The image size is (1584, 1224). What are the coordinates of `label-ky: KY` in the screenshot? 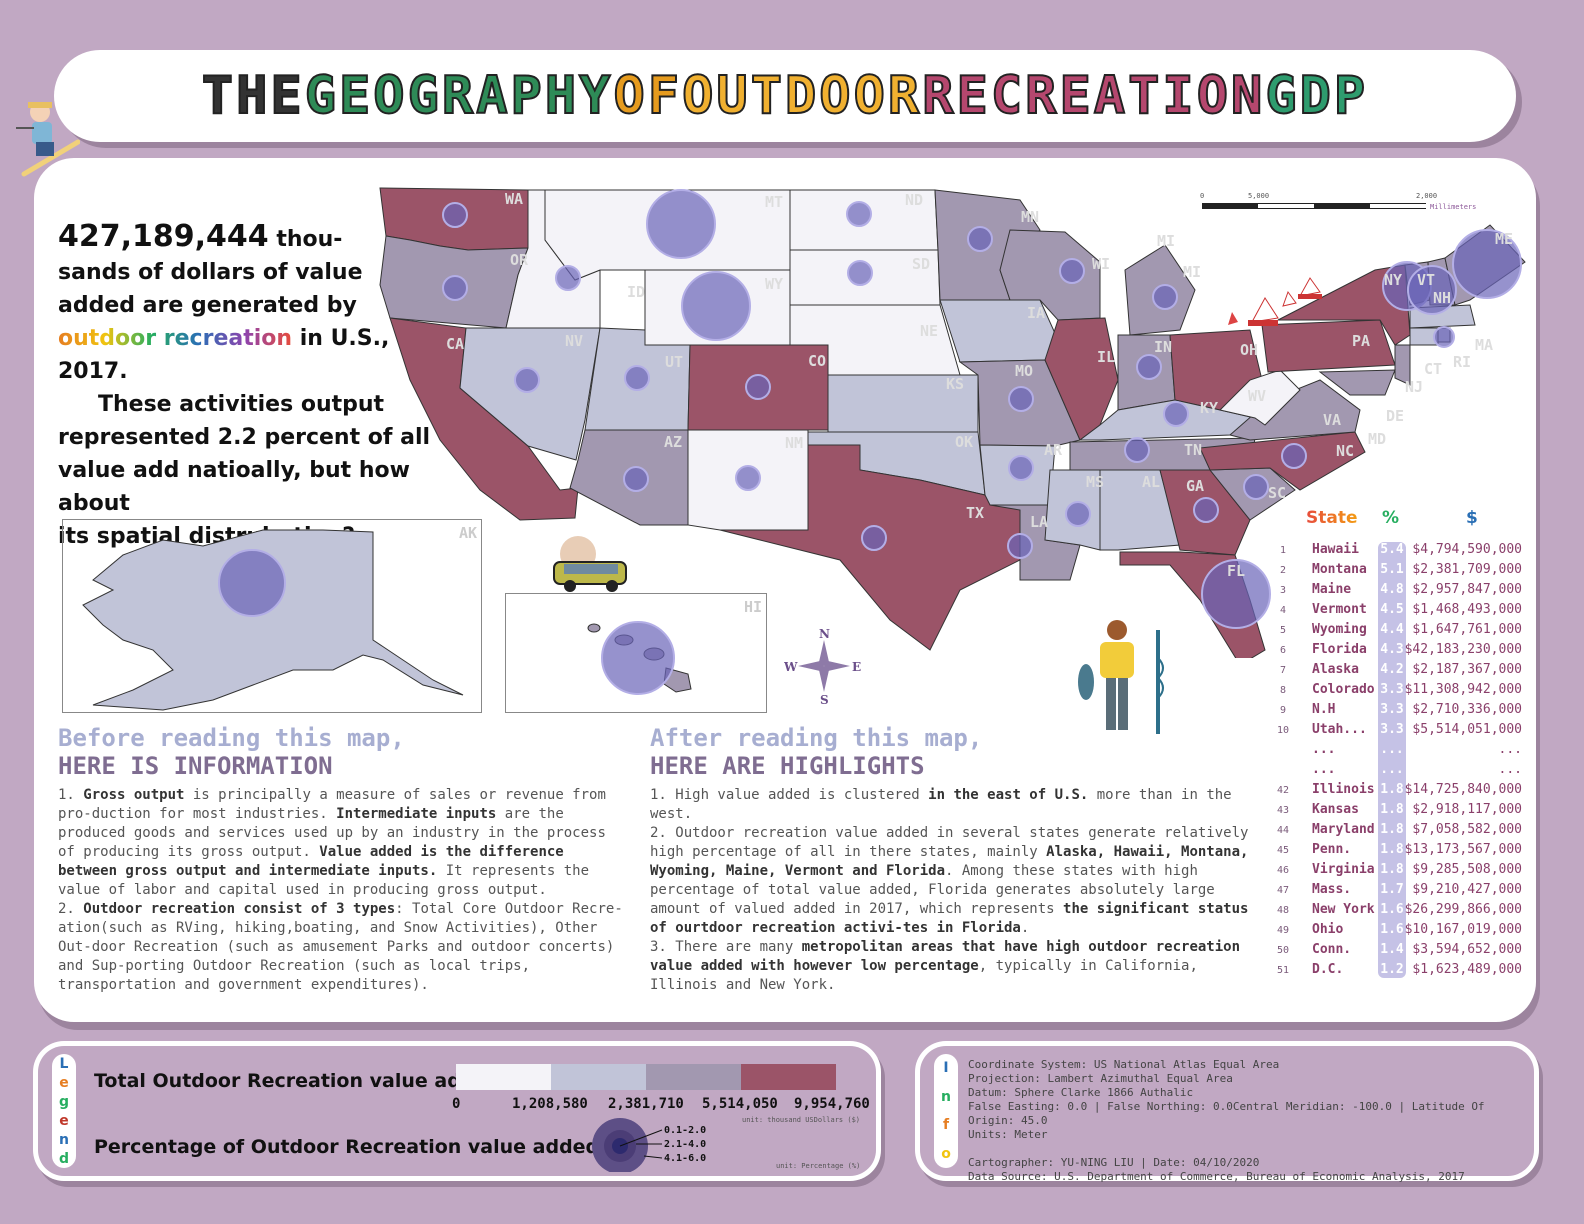 It's located at (1209, 408).